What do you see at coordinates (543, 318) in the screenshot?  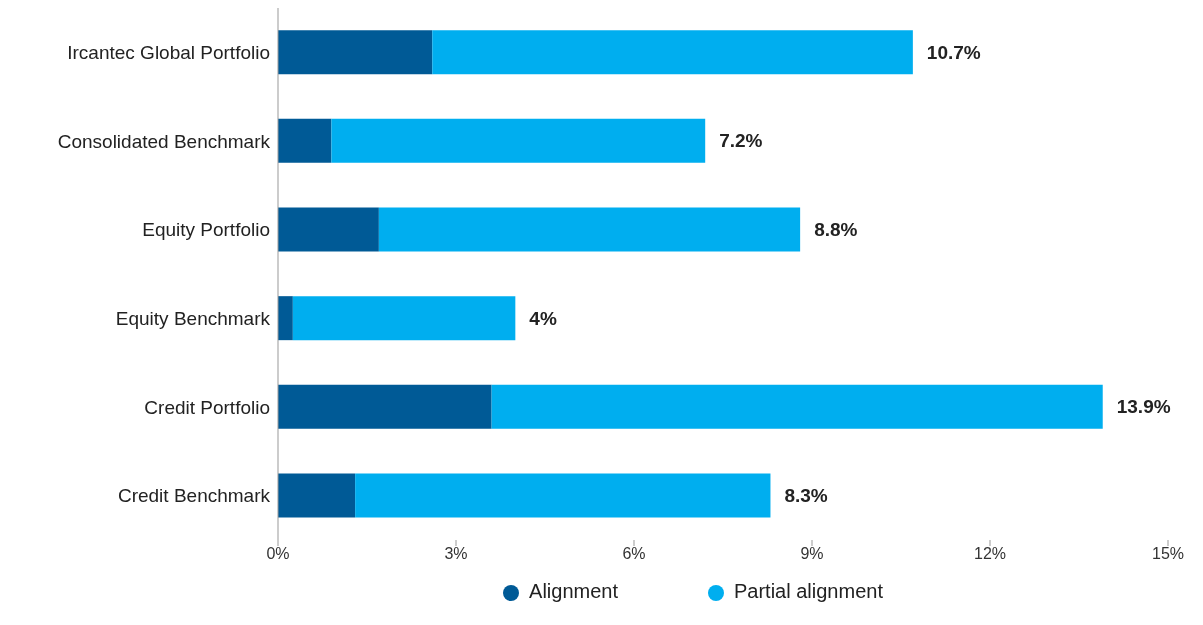 I see `total-label: 4%` at bounding box center [543, 318].